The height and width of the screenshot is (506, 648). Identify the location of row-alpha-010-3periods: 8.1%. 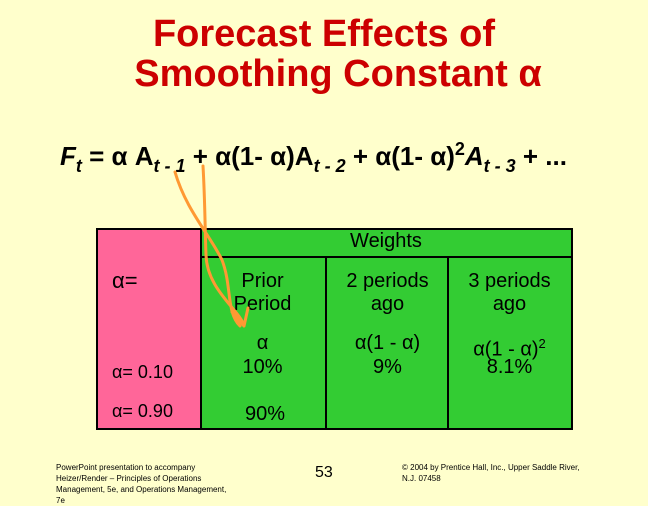
(509, 367).